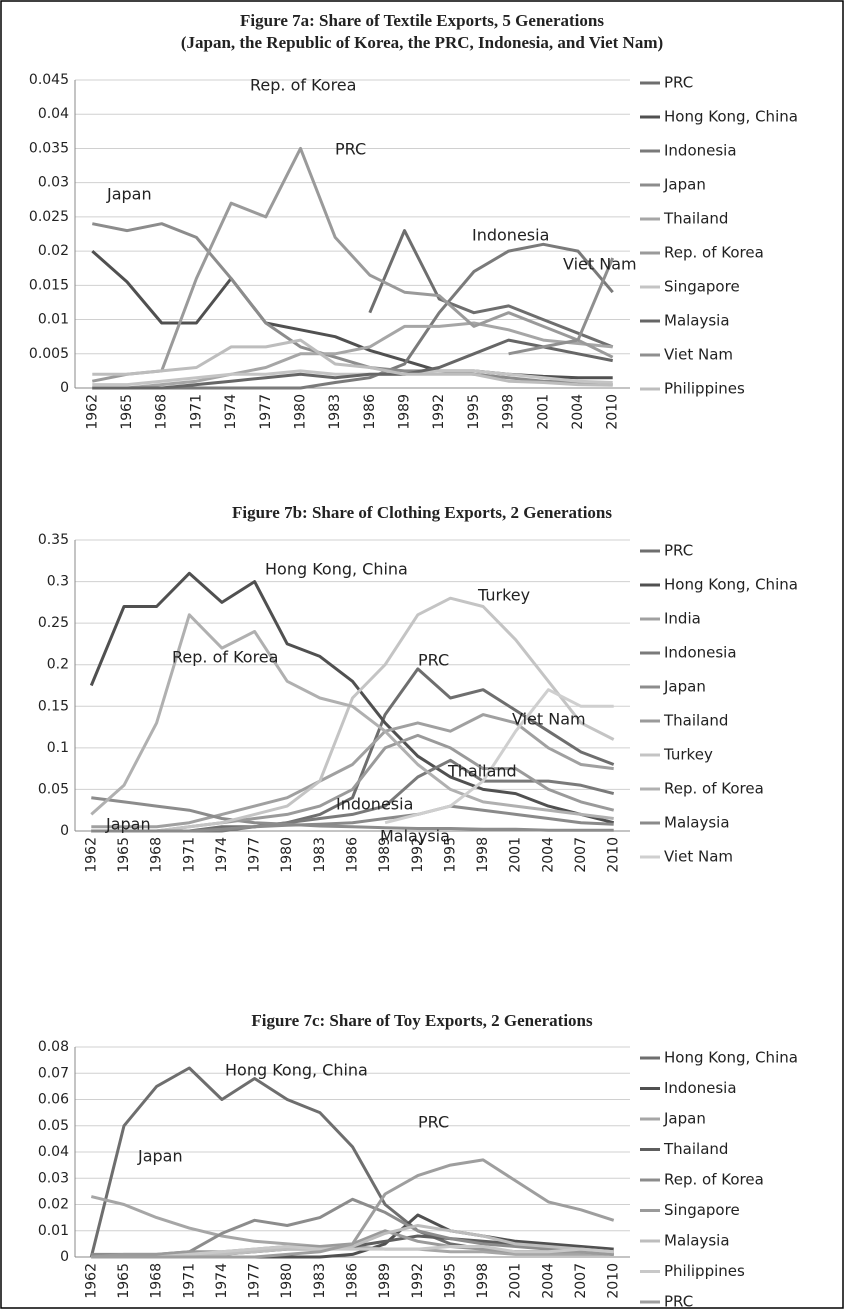 Image resolution: width=845 pixels, height=1310 pixels. Describe the element at coordinates (600, 264) in the screenshot. I see `annotation: Viet Nam` at that location.